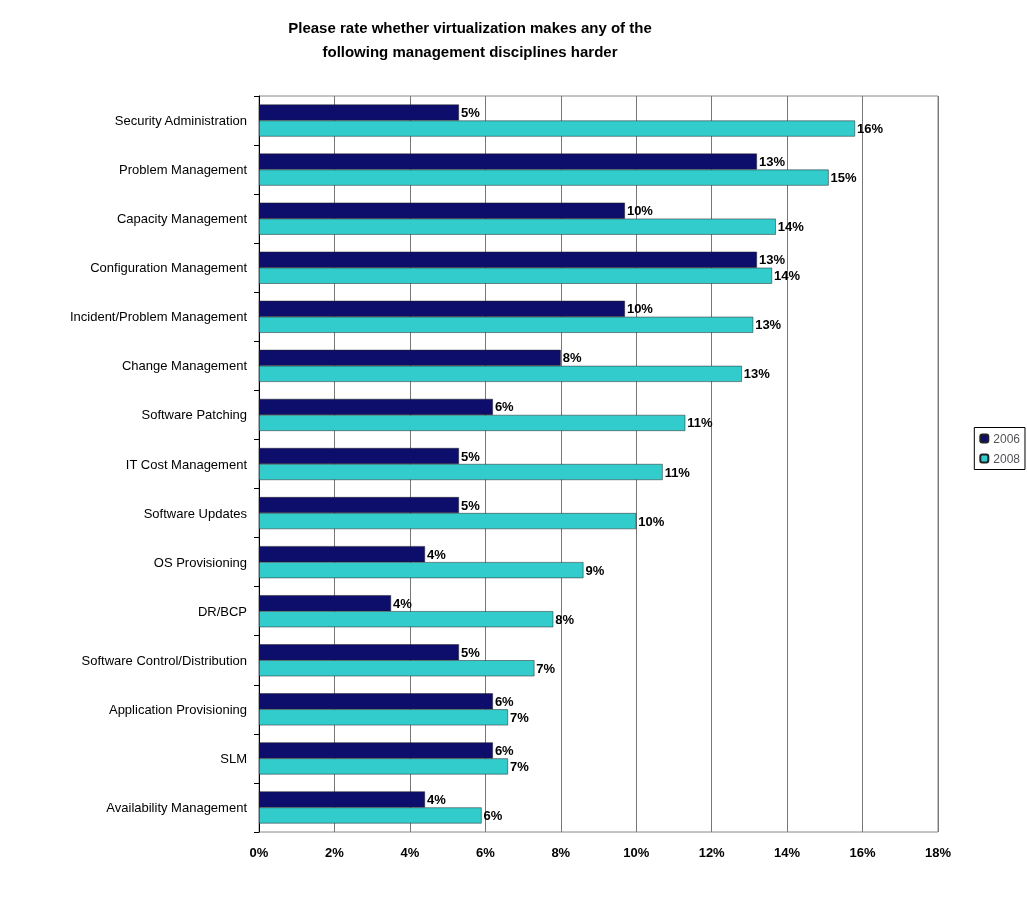  Describe the element at coordinates (186, 464) in the screenshot. I see `y-tick-label: IT Cost Management` at that location.